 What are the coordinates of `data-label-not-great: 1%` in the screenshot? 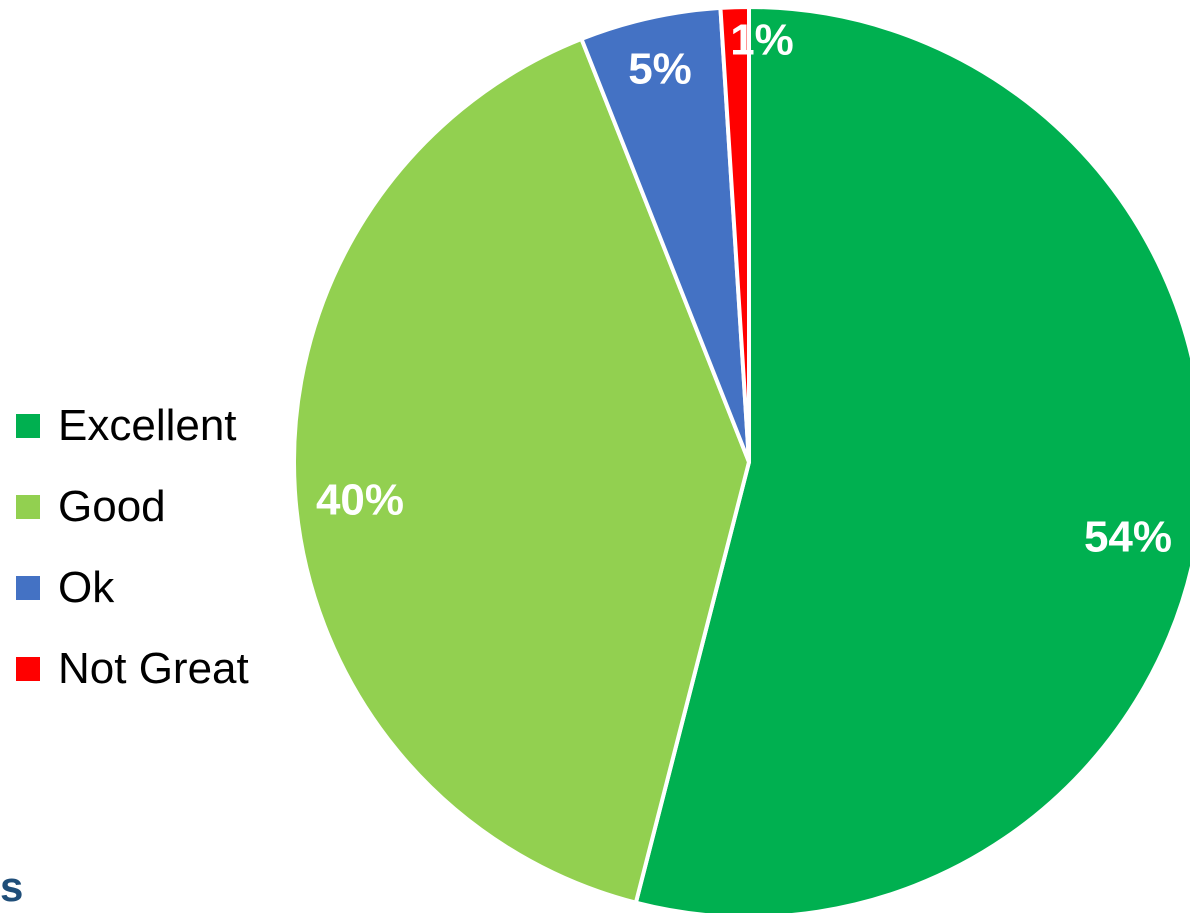 It's located at (762, 40).